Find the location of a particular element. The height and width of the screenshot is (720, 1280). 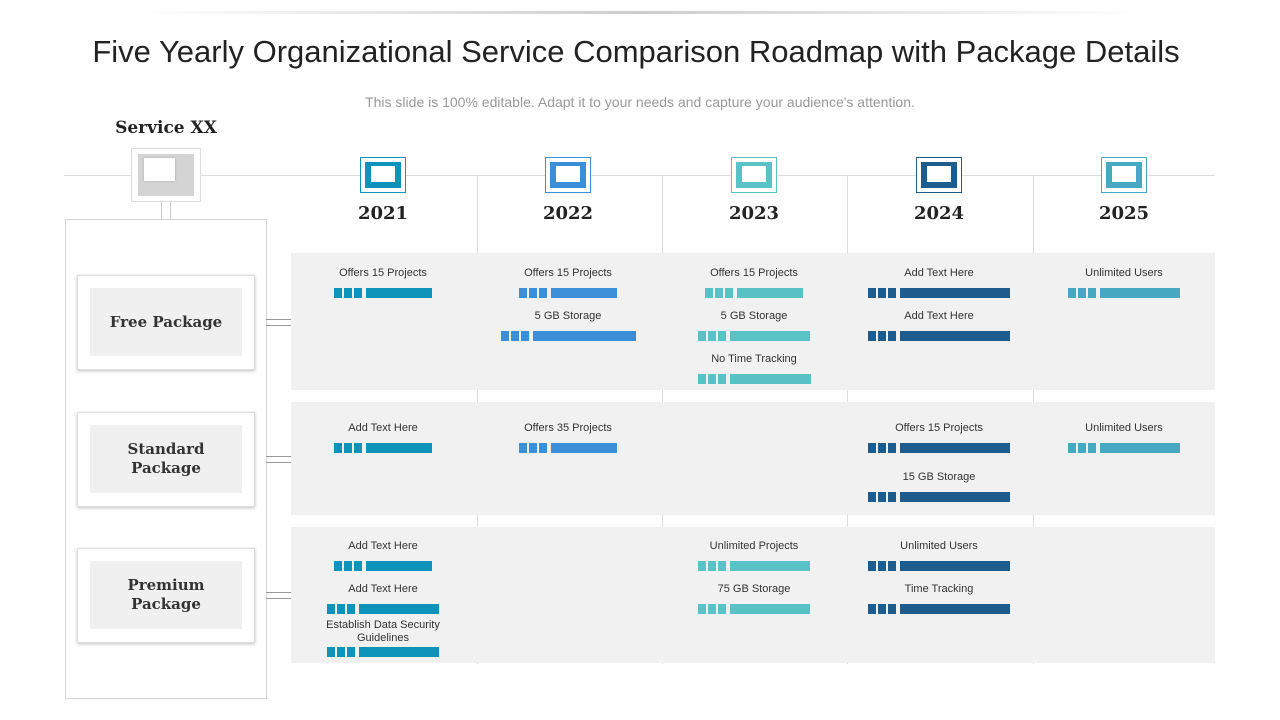

feature-label: 15 GB Storage is located at coordinates (939, 477).